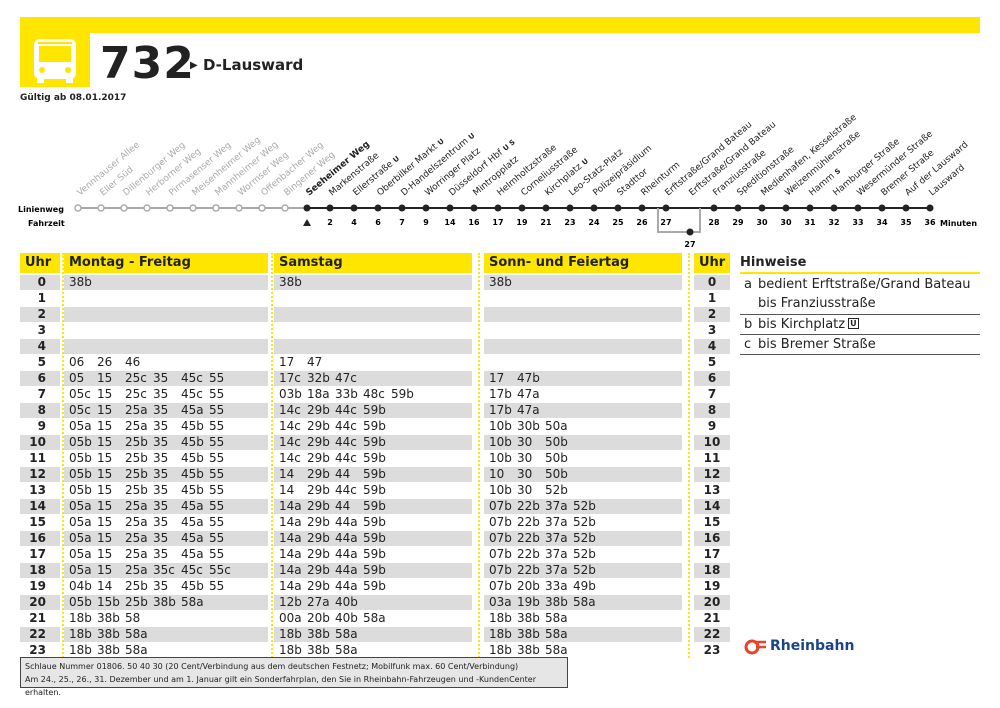 Image resolution: width=1000 pixels, height=708 pixels. What do you see at coordinates (817, 344) in the screenshot?
I see `note-text: bis Bremer Straße` at bounding box center [817, 344].